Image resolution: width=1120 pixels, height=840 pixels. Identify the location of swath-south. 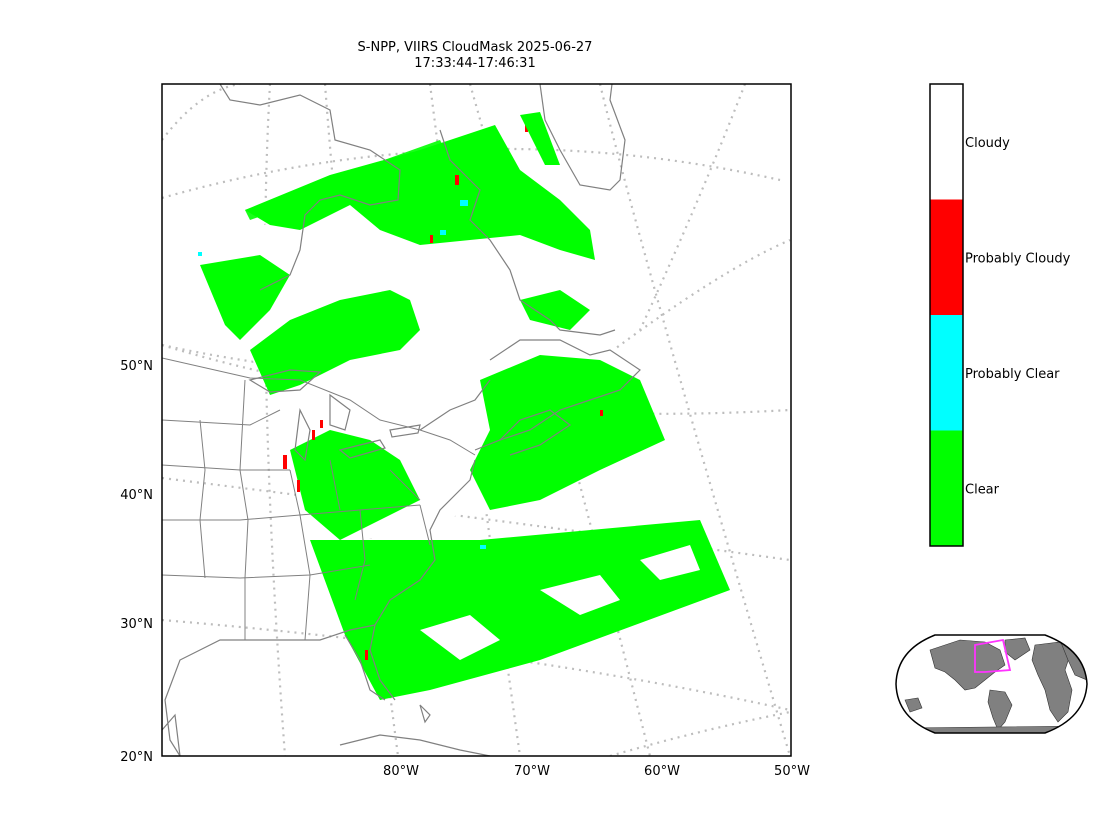
(520, 610).